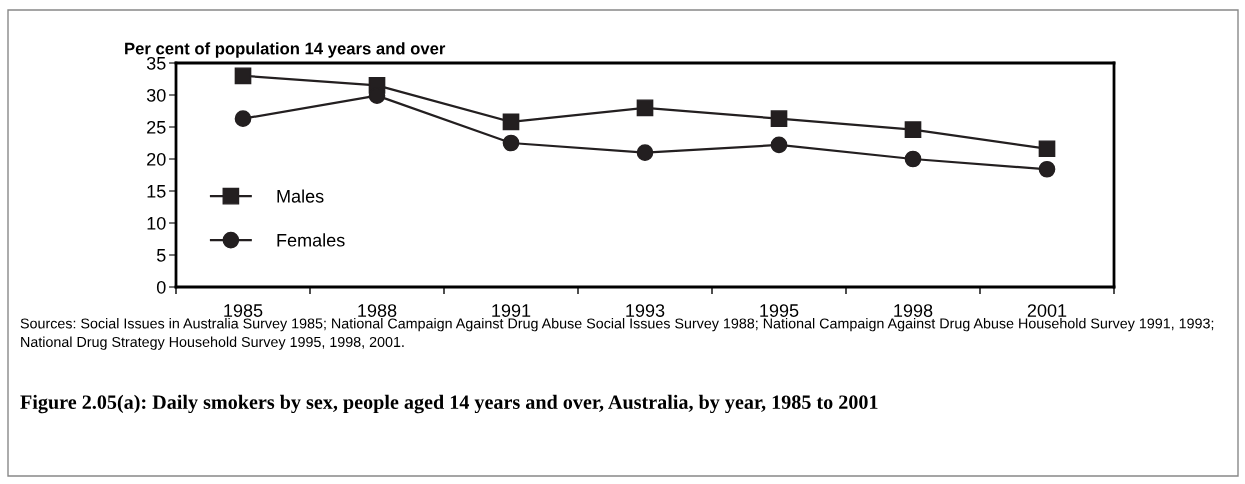 The image size is (1245, 484). Describe the element at coordinates (449, 404) in the screenshot. I see `text: Figure 2.05(a): Daily smokers by sex, people aged 14 years and over, Australia, by year, 1985 to 2001` at that location.